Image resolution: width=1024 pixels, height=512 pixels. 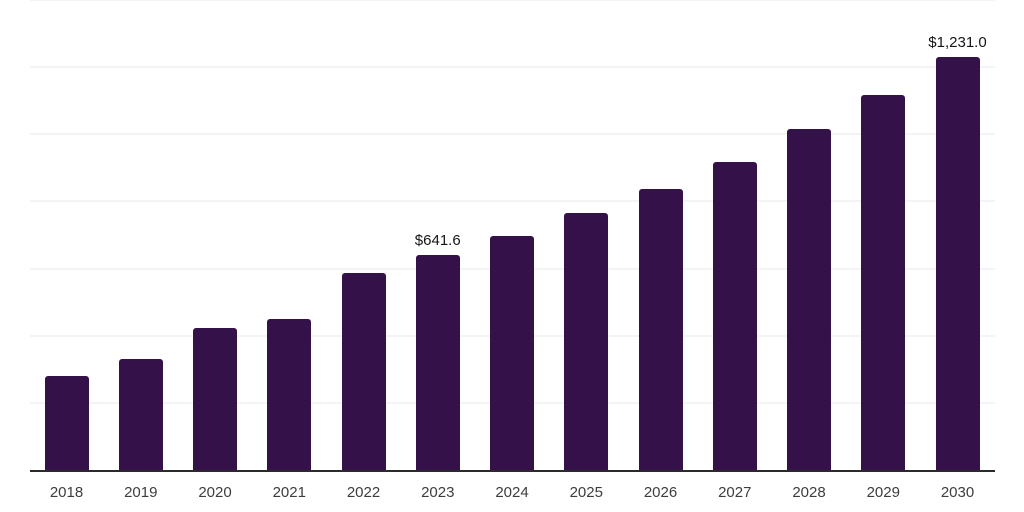 I want to click on x-axis-label-2028: 2028, so click(x=809, y=492).